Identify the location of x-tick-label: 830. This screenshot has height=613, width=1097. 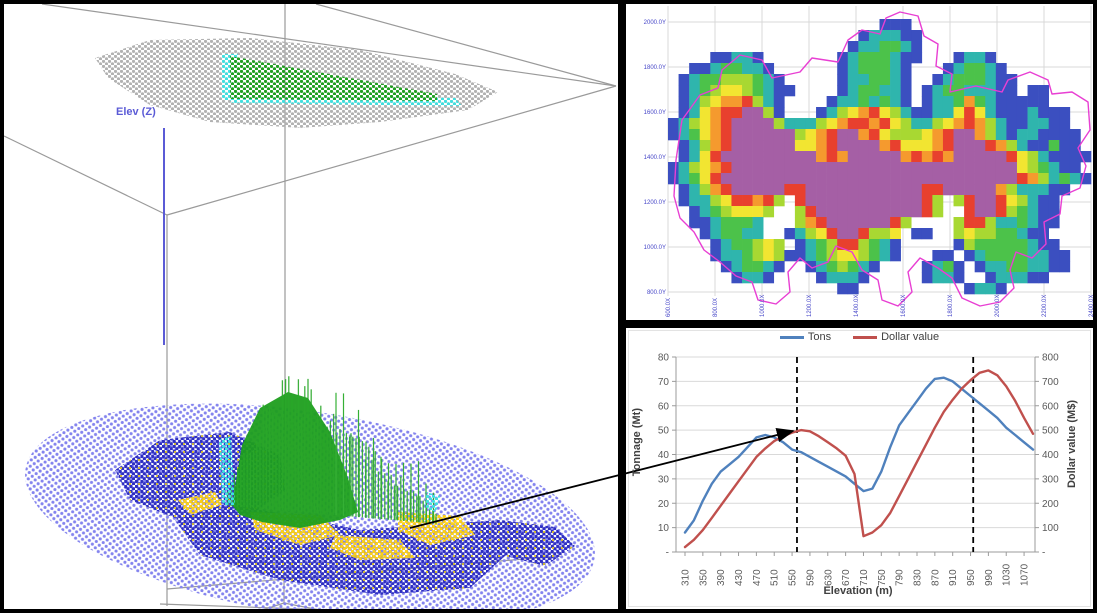
(918, 577).